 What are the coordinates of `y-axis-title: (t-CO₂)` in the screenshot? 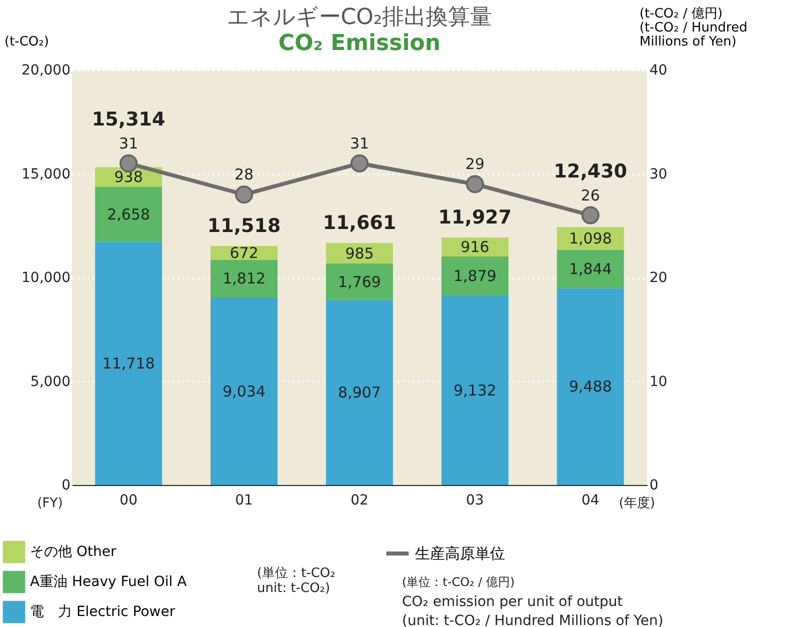 It's located at (26, 42).